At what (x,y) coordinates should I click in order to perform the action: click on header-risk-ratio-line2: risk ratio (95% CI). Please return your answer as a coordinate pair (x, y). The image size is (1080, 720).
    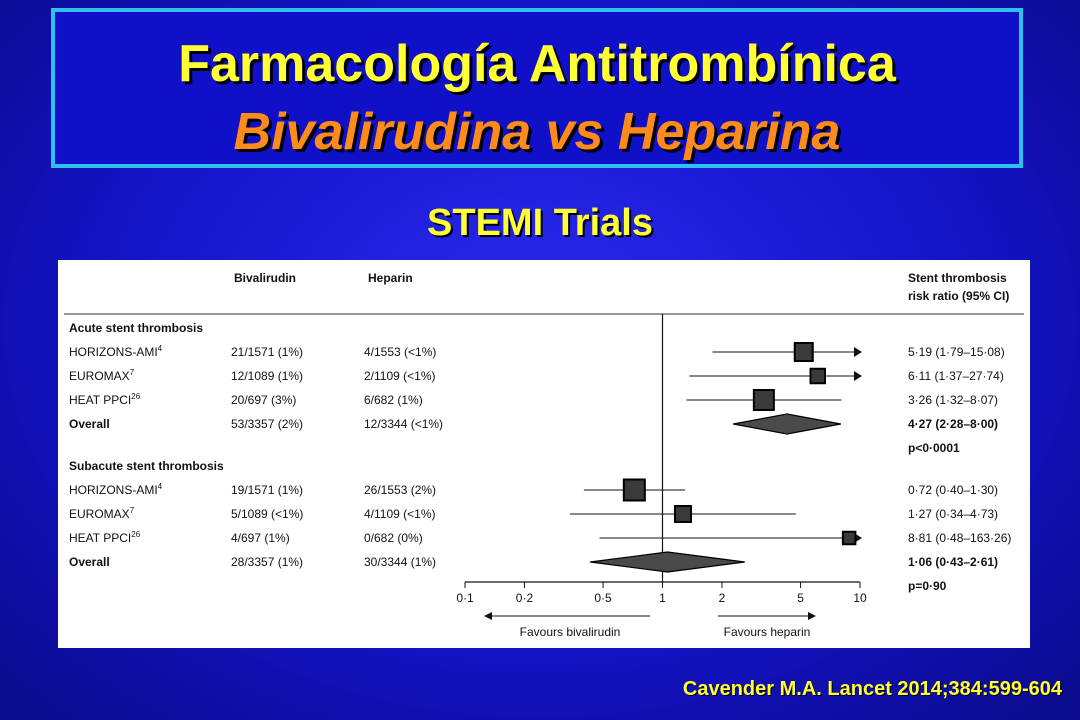
    Looking at the image, I should click on (958, 296).